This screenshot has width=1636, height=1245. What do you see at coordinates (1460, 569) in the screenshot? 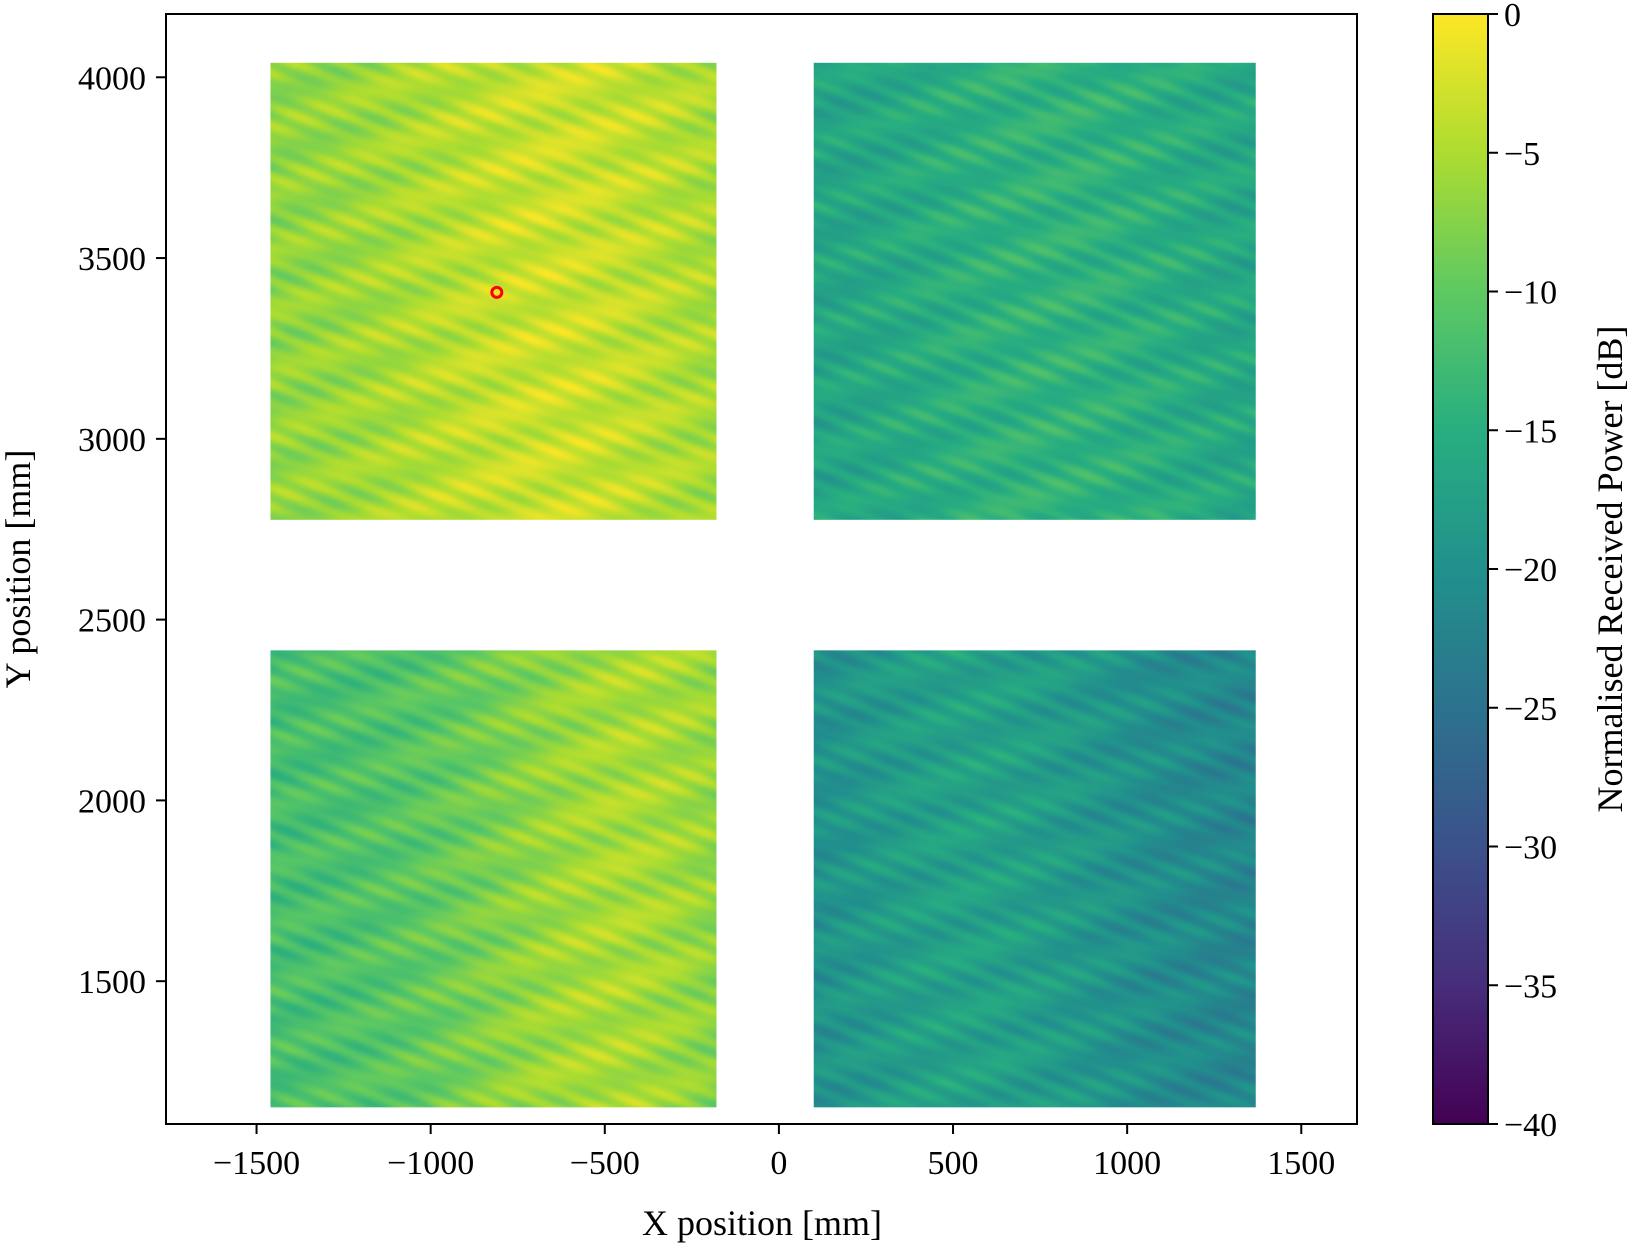
I see `colorbar` at bounding box center [1460, 569].